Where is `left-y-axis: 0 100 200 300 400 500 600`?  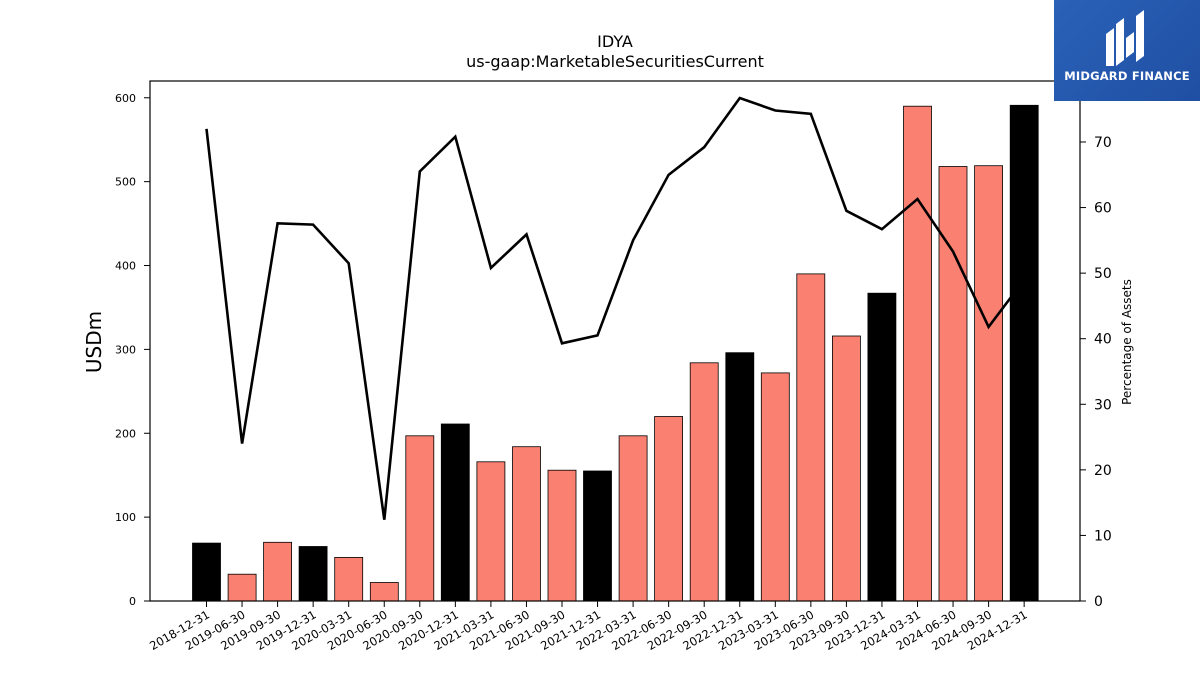
left-y-axis: 0 100 200 300 400 500 600 is located at coordinates (132, 350).